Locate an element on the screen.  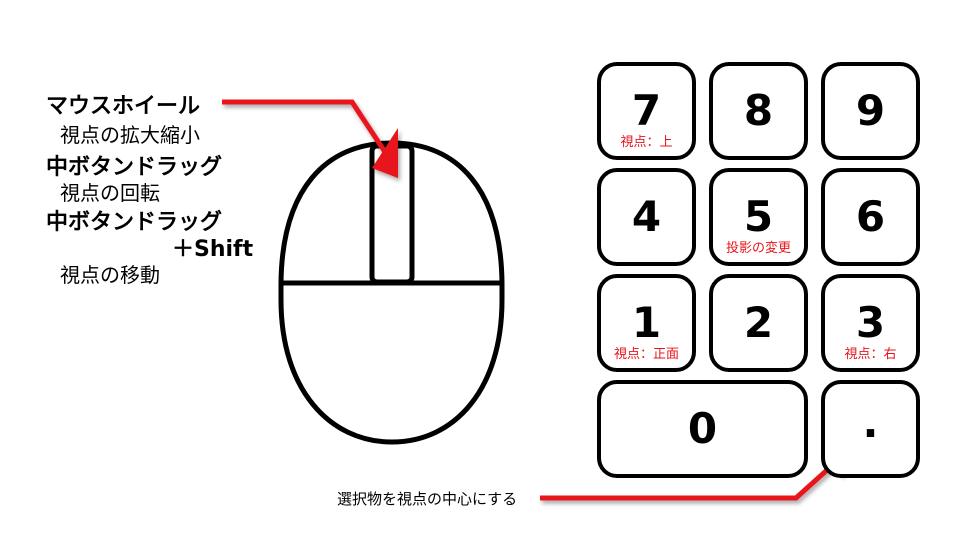
key-8: 8 is located at coordinates (758, 111).